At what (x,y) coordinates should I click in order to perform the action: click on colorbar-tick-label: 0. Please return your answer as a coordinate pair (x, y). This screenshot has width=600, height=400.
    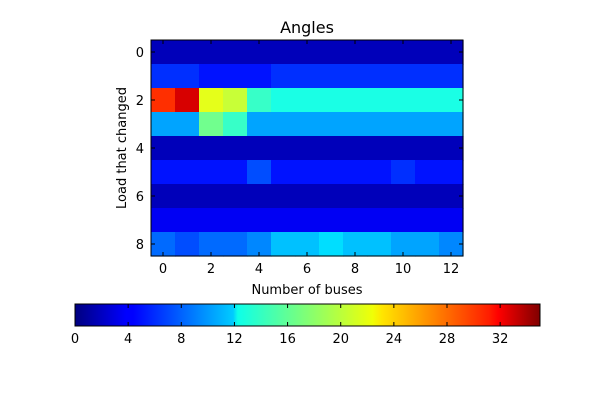
    Looking at the image, I should click on (75, 339).